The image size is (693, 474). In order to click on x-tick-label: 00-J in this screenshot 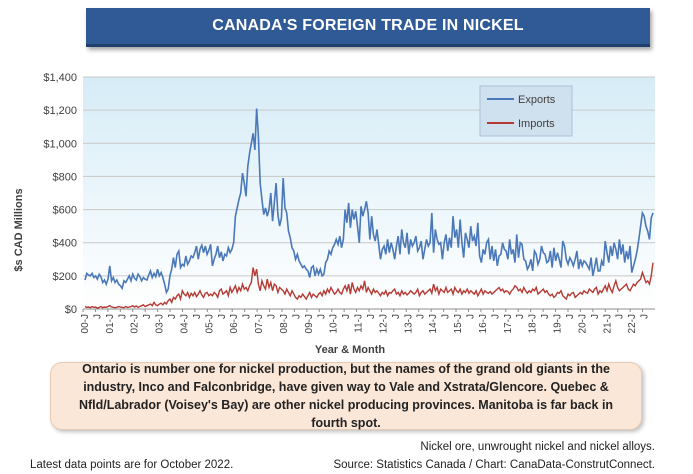, I will do `click(85, 323)`.